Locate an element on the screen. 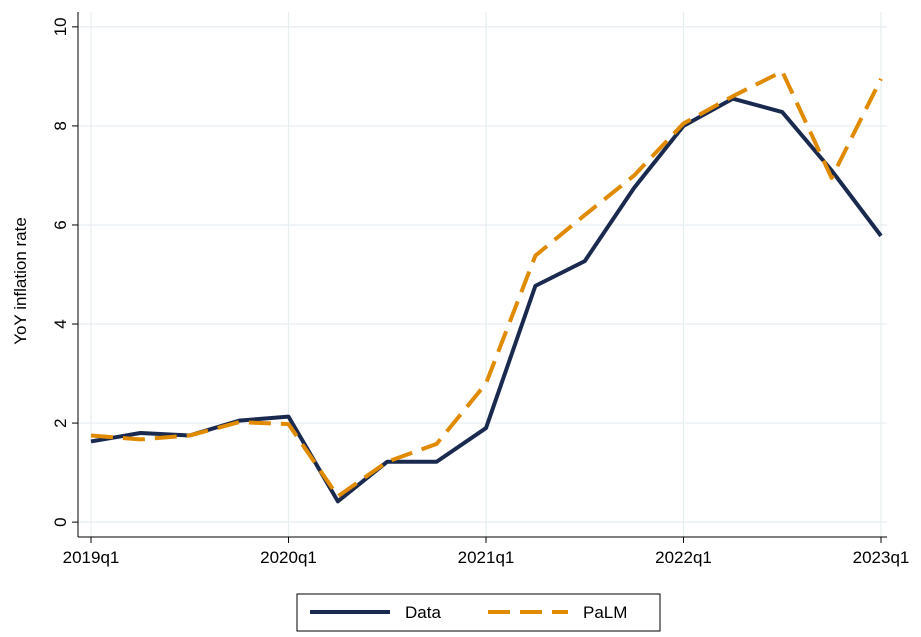  y-tick-label: 10 is located at coordinates (60, 26).